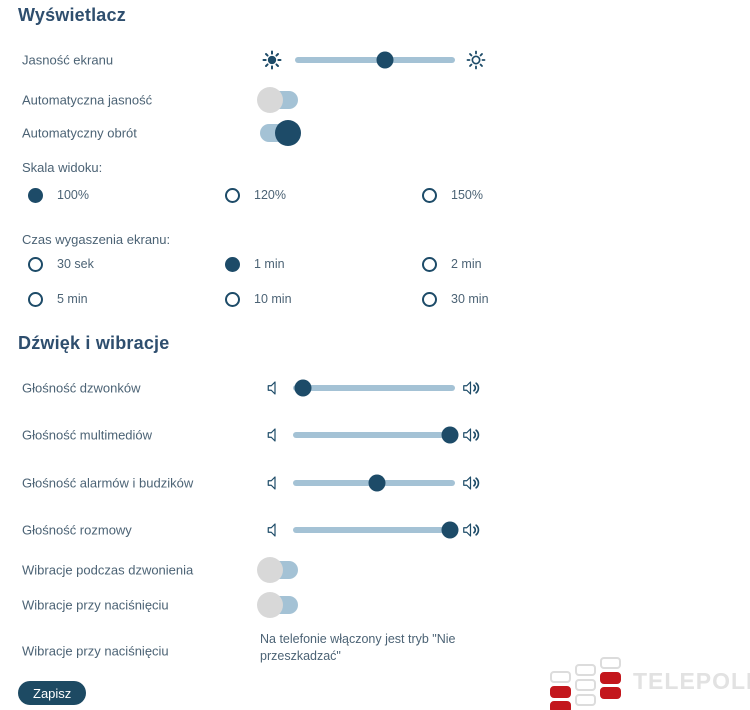 The height and width of the screenshot is (710, 750). I want to click on radio-option-5min: 5 min, so click(58, 299).